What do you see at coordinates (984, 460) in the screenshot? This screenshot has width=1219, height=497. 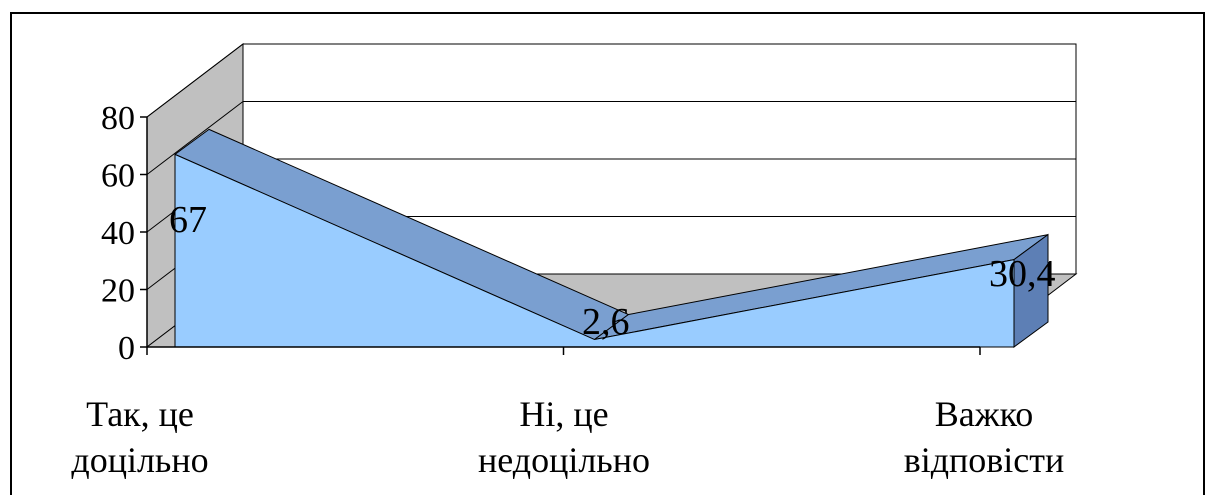 I see `x-category-label-line2: відповісти` at bounding box center [984, 460].